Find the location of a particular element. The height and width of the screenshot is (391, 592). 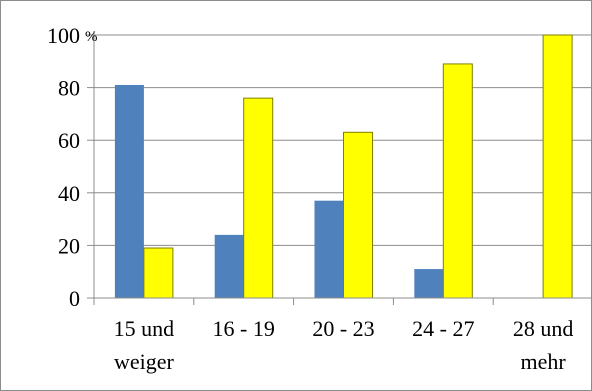

y-tick-label: 40 is located at coordinates (69, 193).